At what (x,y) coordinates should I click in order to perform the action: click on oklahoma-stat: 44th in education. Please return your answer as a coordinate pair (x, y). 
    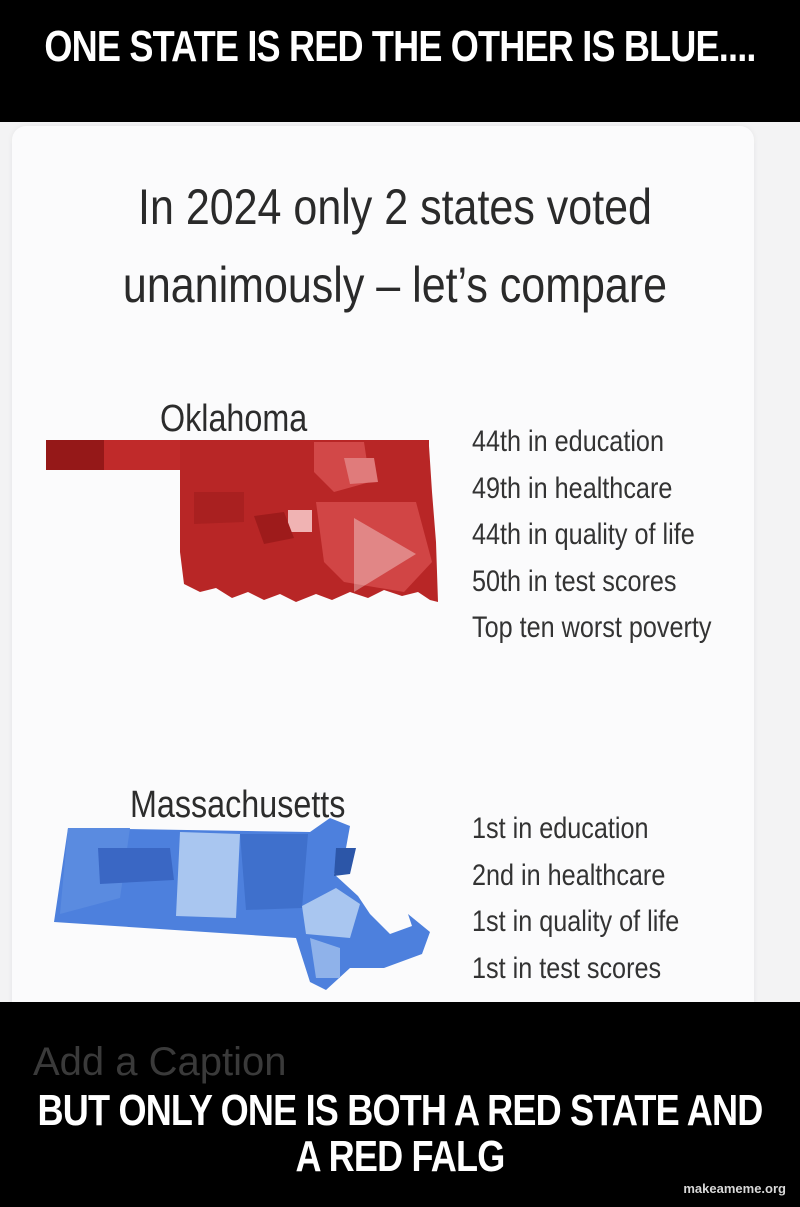
    Looking at the image, I should click on (568, 441).